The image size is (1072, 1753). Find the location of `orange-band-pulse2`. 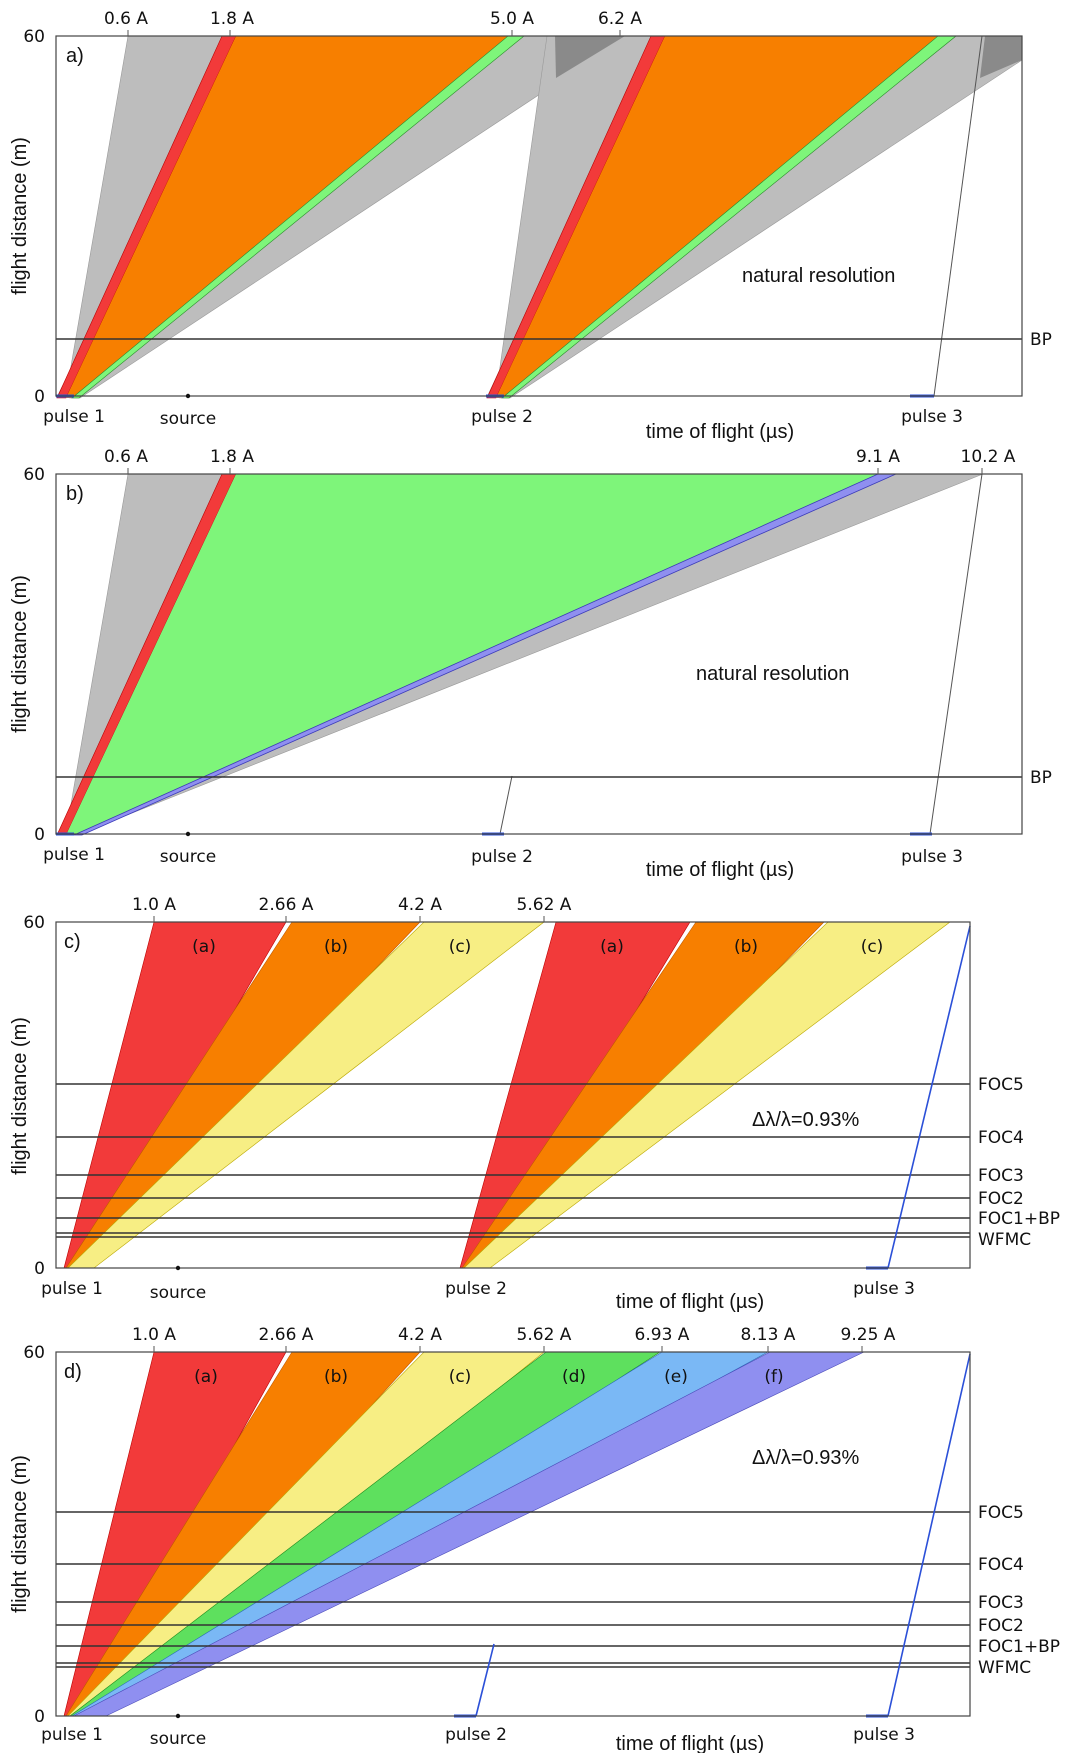

orange-band-pulse2 is located at coordinates (717, 217).